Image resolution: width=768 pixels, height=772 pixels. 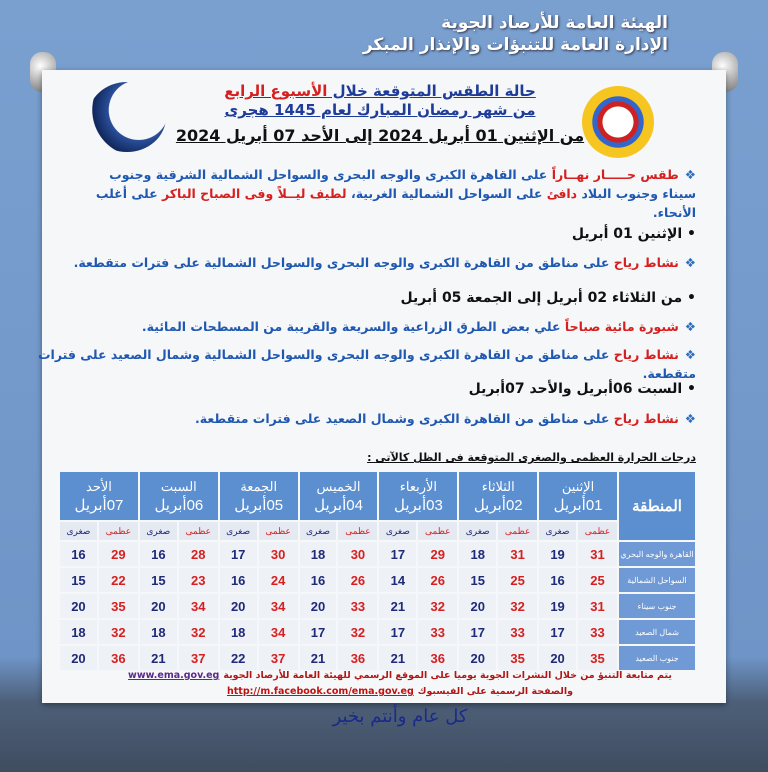 What do you see at coordinates (99, 496) in the screenshot?
I see `day-column-header: الأحد 07أبريل` at bounding box center [99, 496].